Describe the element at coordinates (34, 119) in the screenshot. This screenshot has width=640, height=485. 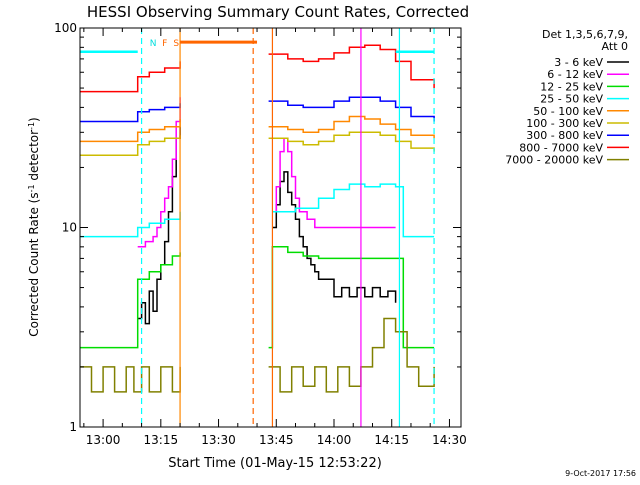
I see `y-axis-label-part-3: )` at that location.